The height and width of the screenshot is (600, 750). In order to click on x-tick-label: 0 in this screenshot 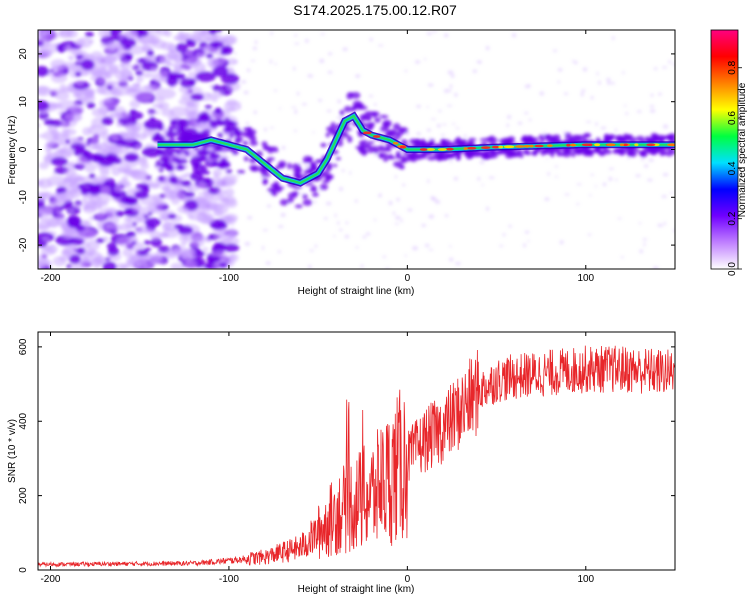, I will do `click(408, 278)`.